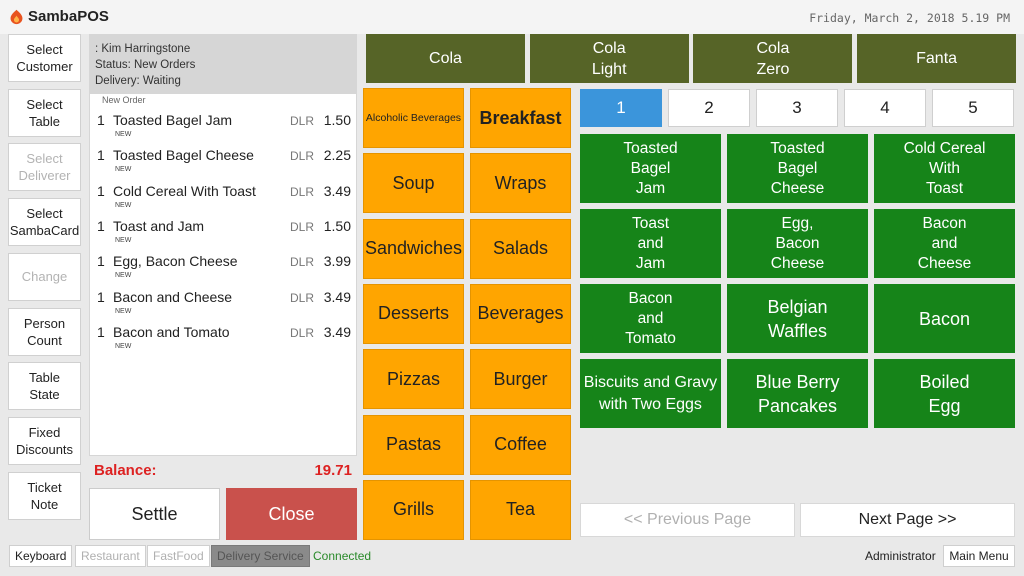 The image size is (1024, 576). I want to click on order-price: 2.25, so click(337, 155).